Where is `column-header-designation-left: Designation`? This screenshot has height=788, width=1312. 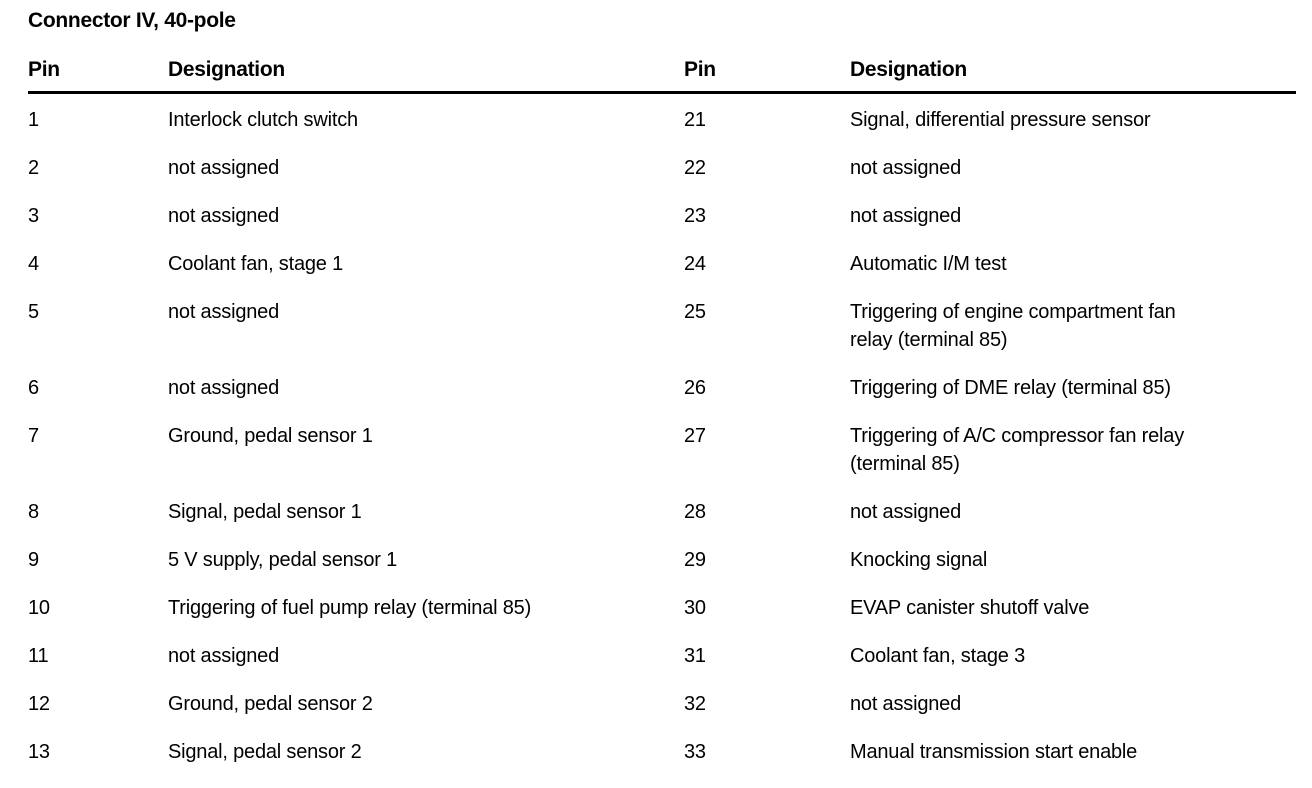 column-header-designation-left: Designation is located at coordinates (226, 69).